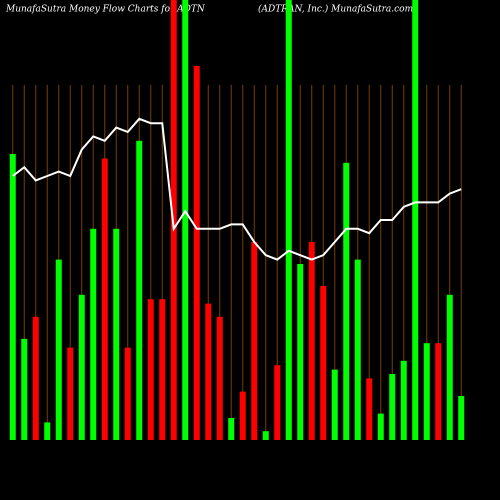 This screenshot has height=500, width=500. Describe the element at coordinates (105, 10) in the screenshot. I see `chart-title: MunafaSutra Money Flow Charts for ADTN` at that location.